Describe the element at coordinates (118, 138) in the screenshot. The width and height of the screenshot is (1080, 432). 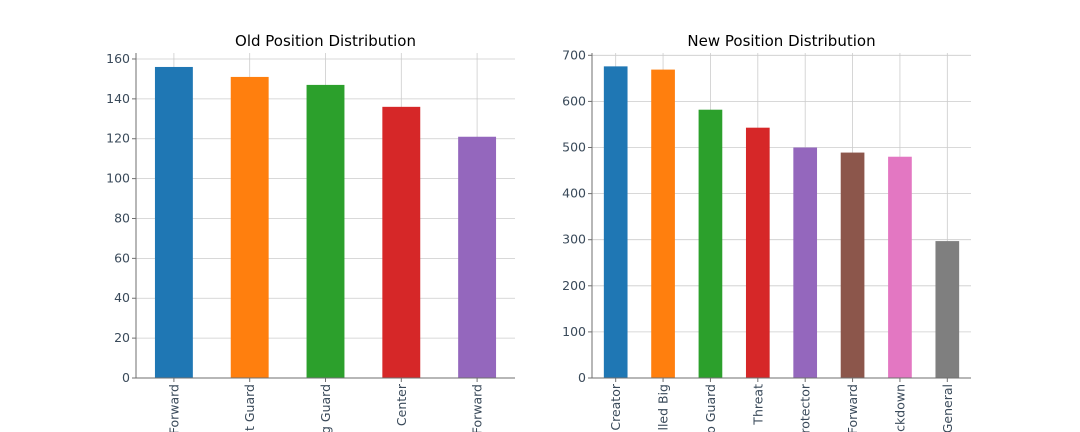
I see `y-tick-label: 120` at that location.